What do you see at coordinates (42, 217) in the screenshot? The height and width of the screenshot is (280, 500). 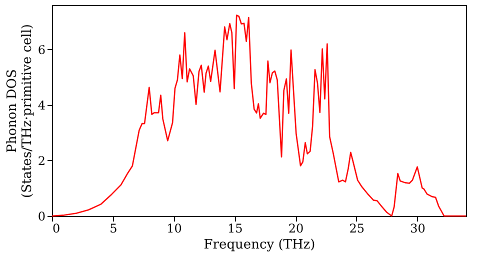 I see `y-tick-label: 0` at bounding box center [42, 217].